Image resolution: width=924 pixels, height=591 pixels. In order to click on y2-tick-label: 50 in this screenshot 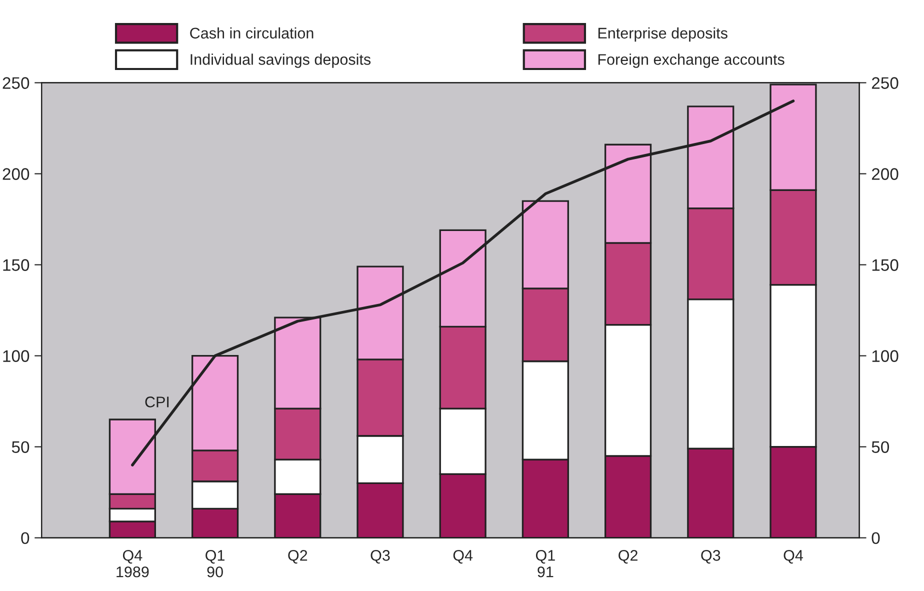, I will do `click(881, 447)`.